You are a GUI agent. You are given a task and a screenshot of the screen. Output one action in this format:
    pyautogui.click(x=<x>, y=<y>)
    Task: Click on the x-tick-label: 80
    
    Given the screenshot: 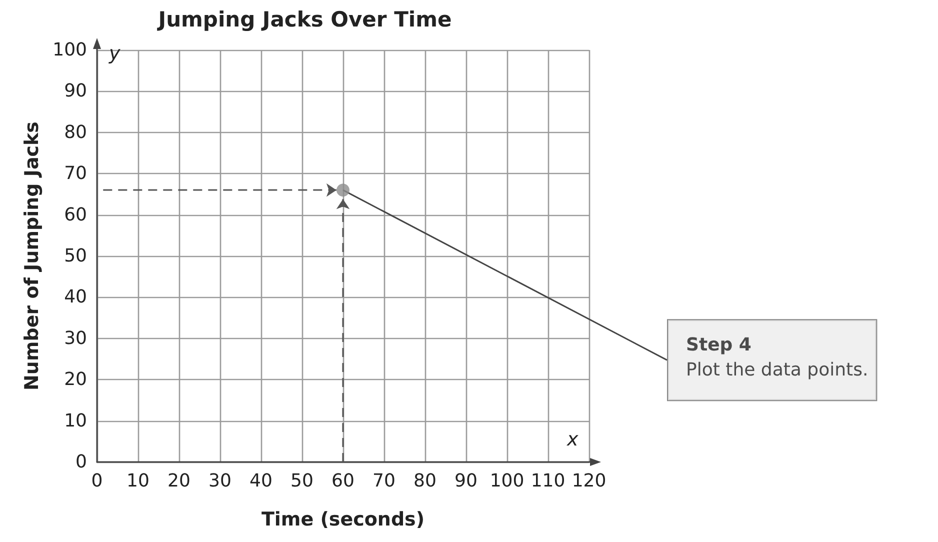 What is the action you would take?
    pyautogui.click(x=425, y=481)
    